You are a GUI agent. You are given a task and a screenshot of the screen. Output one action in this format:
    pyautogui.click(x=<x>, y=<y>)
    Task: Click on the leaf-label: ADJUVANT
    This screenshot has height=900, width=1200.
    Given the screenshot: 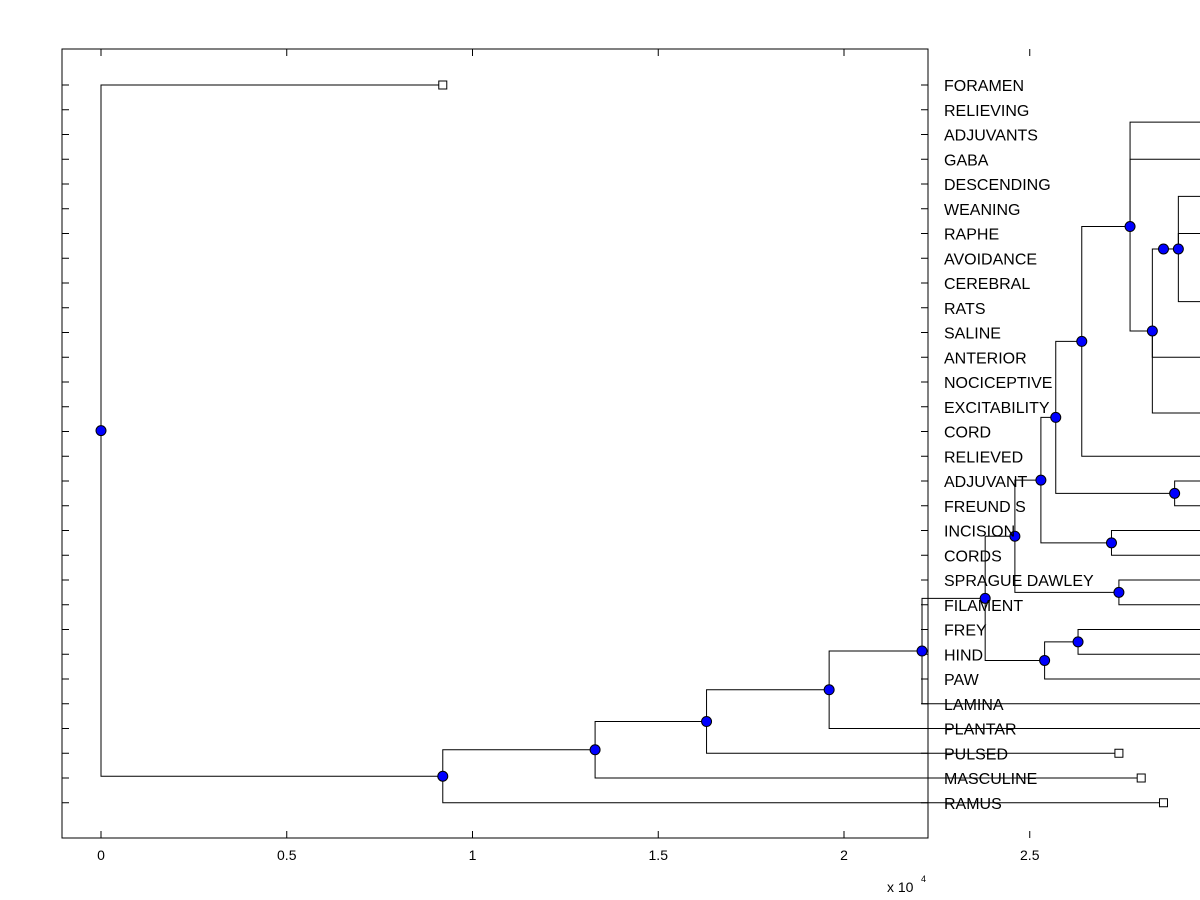 What is the action you would take?
    pyautogui.click(x=985, y=482)
    